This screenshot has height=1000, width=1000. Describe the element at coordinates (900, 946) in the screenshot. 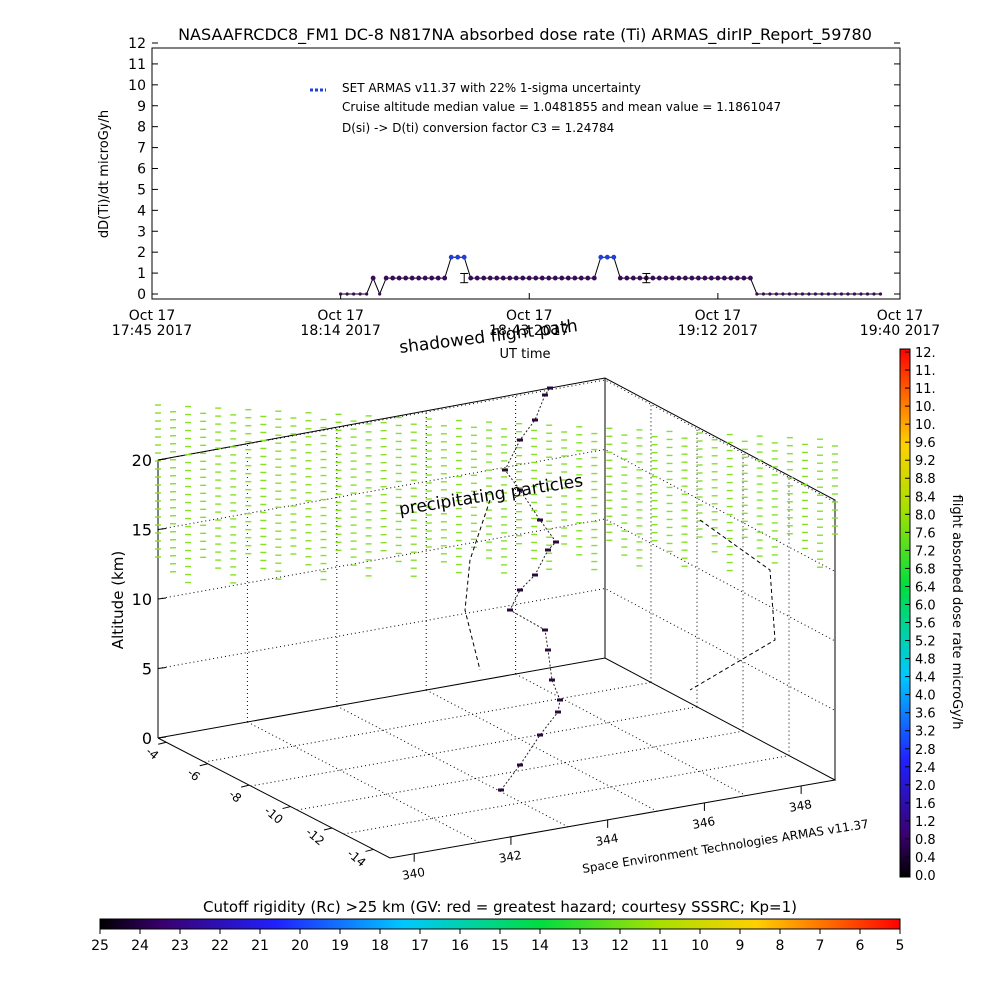

I see `rigidity-tick-label: 5` at that location.